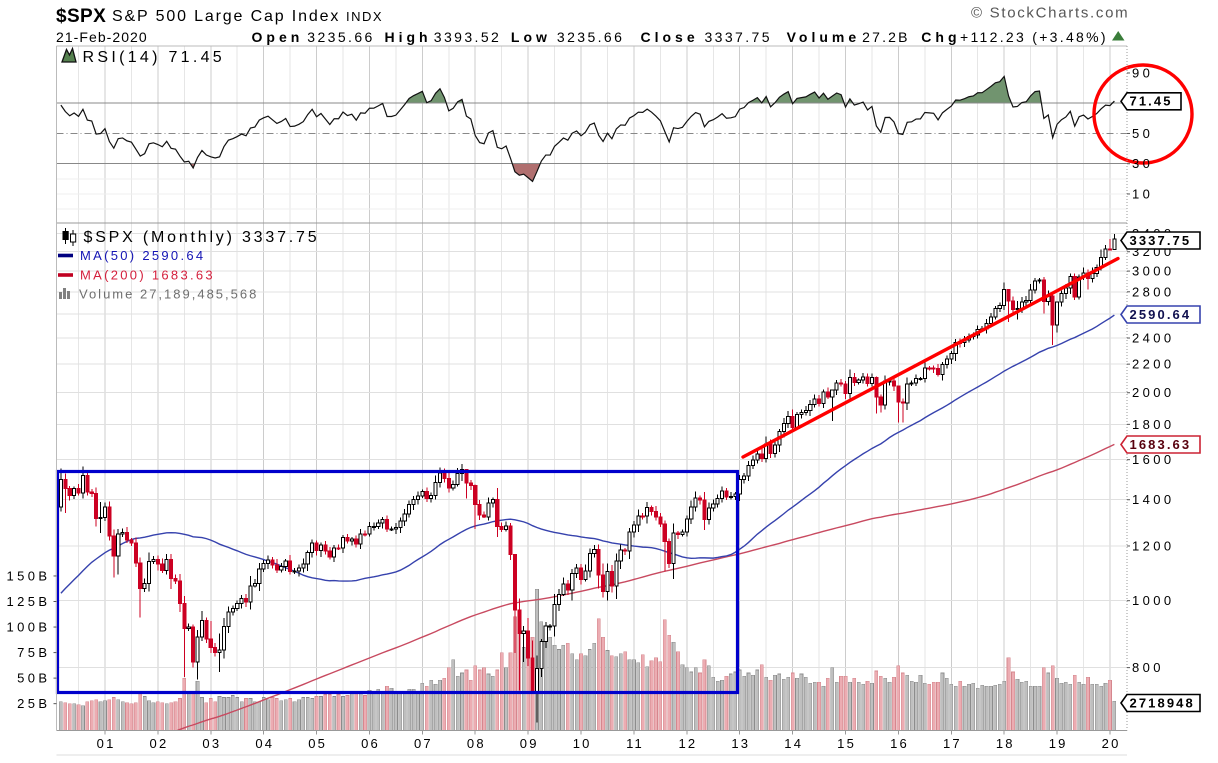  What do you see at coordinates (159, 743) in the screenshot?
I see `svg-text: 02` at bounding box center [159, 743].